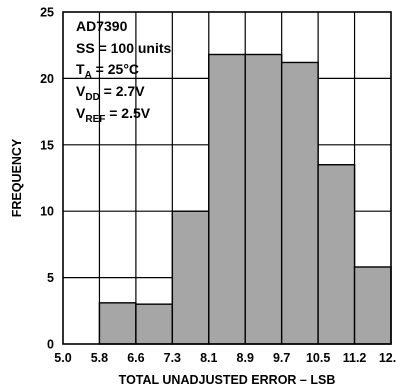  I want to click on x-tick-label: 12.0, so click(387, 358).